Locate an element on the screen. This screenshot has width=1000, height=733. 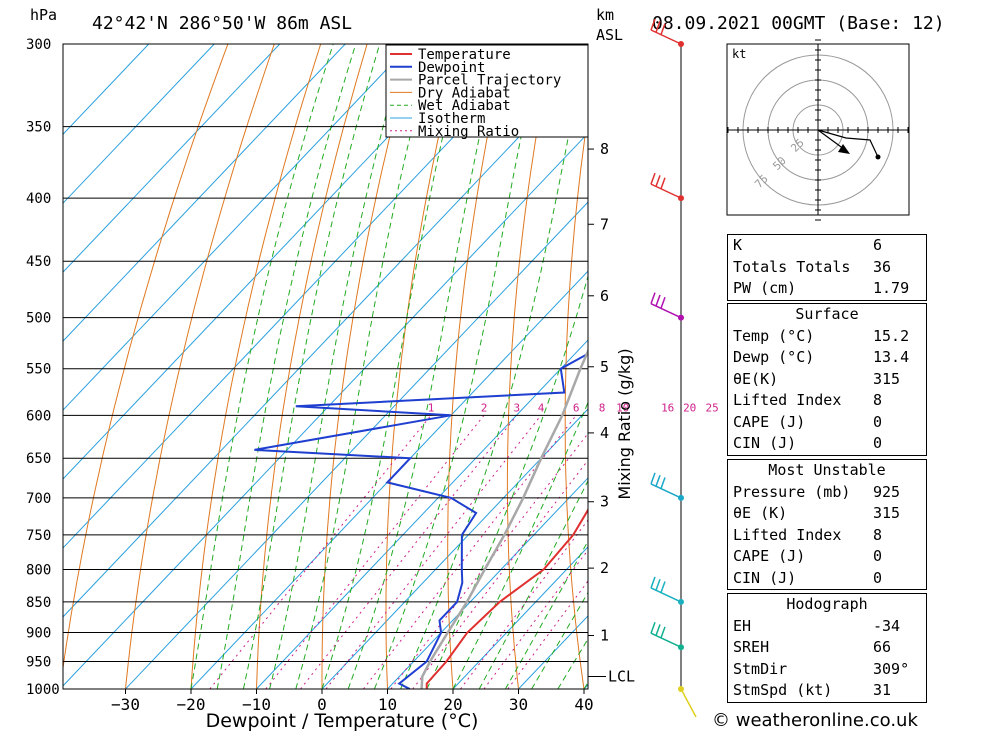
table-row: Pressure (mb) 925 is located at coordinates (817, 491).